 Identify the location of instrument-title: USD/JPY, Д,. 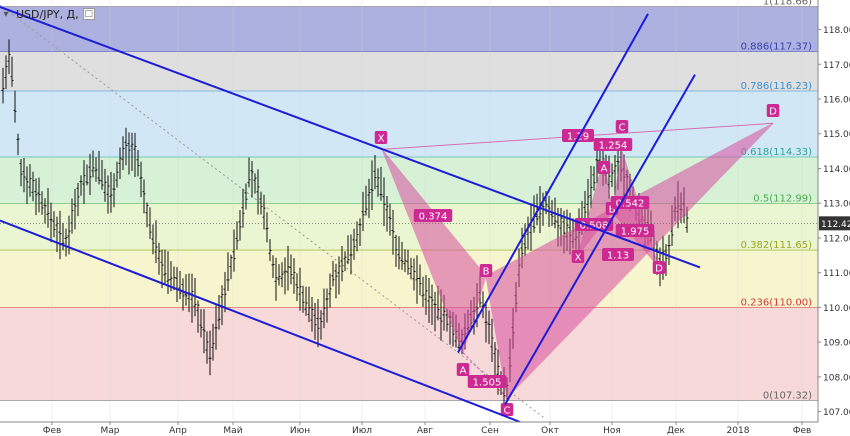
(47, 14).